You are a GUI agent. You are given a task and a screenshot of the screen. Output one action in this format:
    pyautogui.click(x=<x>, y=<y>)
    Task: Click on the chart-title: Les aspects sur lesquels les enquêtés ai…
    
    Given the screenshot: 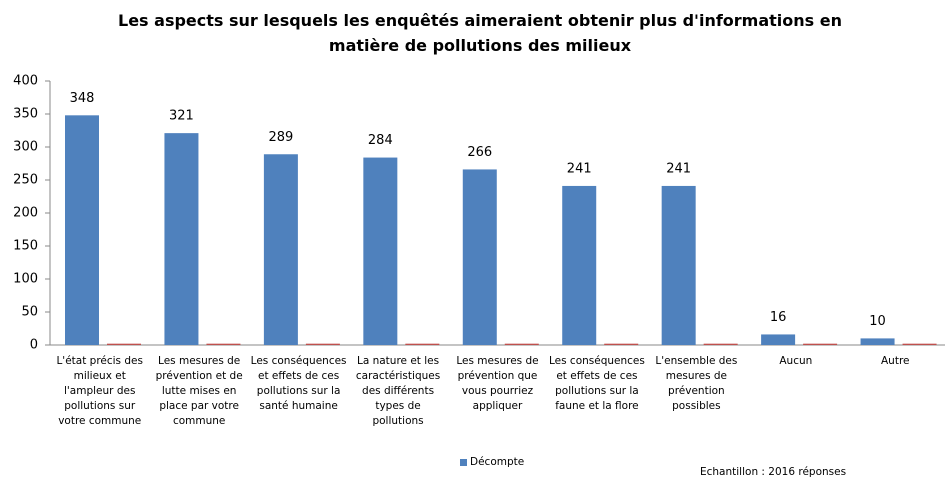 What is the action you would take?
    pyautogui.click(x=480, y=33)
    